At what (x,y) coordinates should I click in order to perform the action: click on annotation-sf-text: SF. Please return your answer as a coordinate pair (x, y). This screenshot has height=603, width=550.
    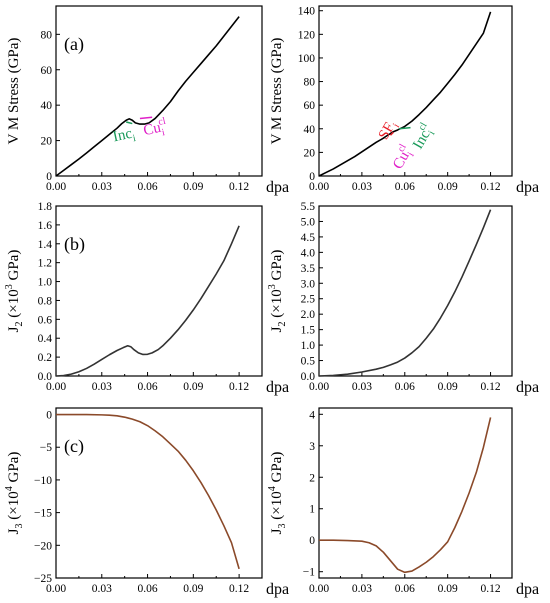
    Looking at the image, I should click on (387, 131).